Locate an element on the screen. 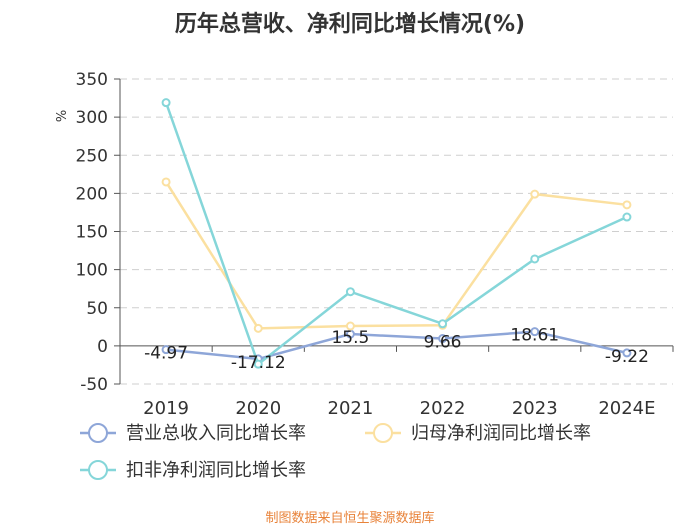 The width and height of the screenshot is (700, 526). x-tick-label: 2022 is located at coordinates (443, 408).